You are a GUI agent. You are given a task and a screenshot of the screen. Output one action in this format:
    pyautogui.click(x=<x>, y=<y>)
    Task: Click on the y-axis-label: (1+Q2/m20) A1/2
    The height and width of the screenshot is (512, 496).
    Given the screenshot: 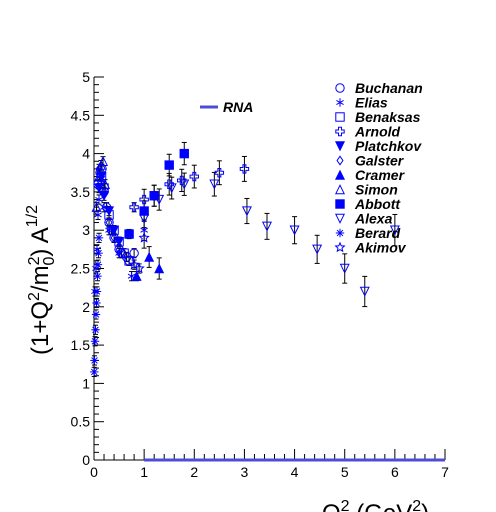 What is the action you would take?
    pyautogui.click(x=41, y=280)
    